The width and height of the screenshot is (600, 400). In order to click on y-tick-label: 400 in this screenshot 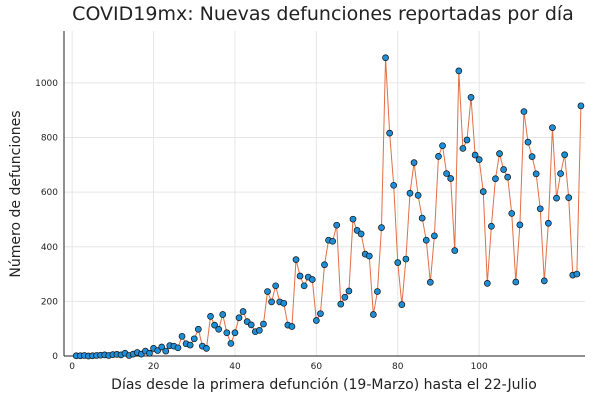, I will do `click(49, 248)`.